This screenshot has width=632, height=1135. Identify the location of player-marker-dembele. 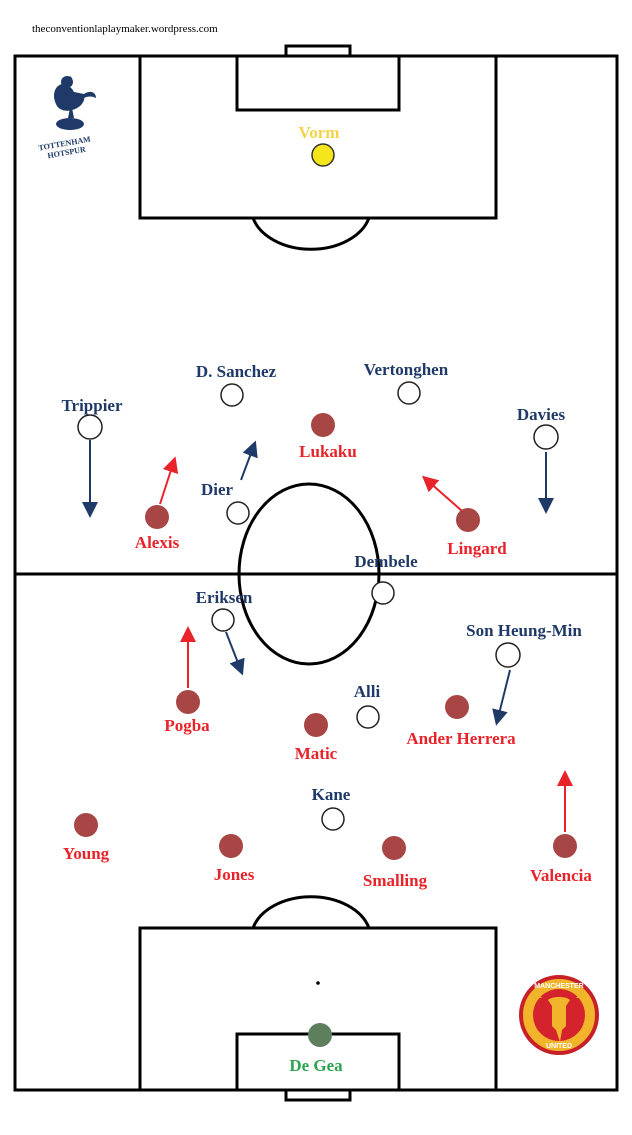
(383, 593).